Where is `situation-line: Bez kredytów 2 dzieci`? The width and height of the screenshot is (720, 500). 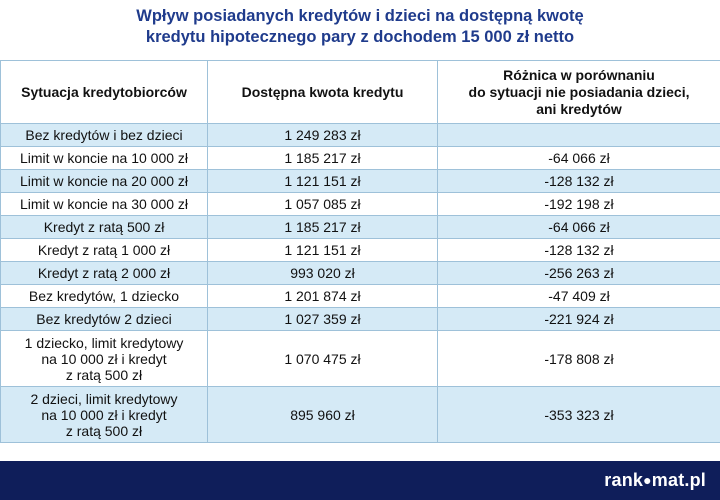
situation-line: Bez kredytów 2 dzieci is located at coordinates (104, 319).